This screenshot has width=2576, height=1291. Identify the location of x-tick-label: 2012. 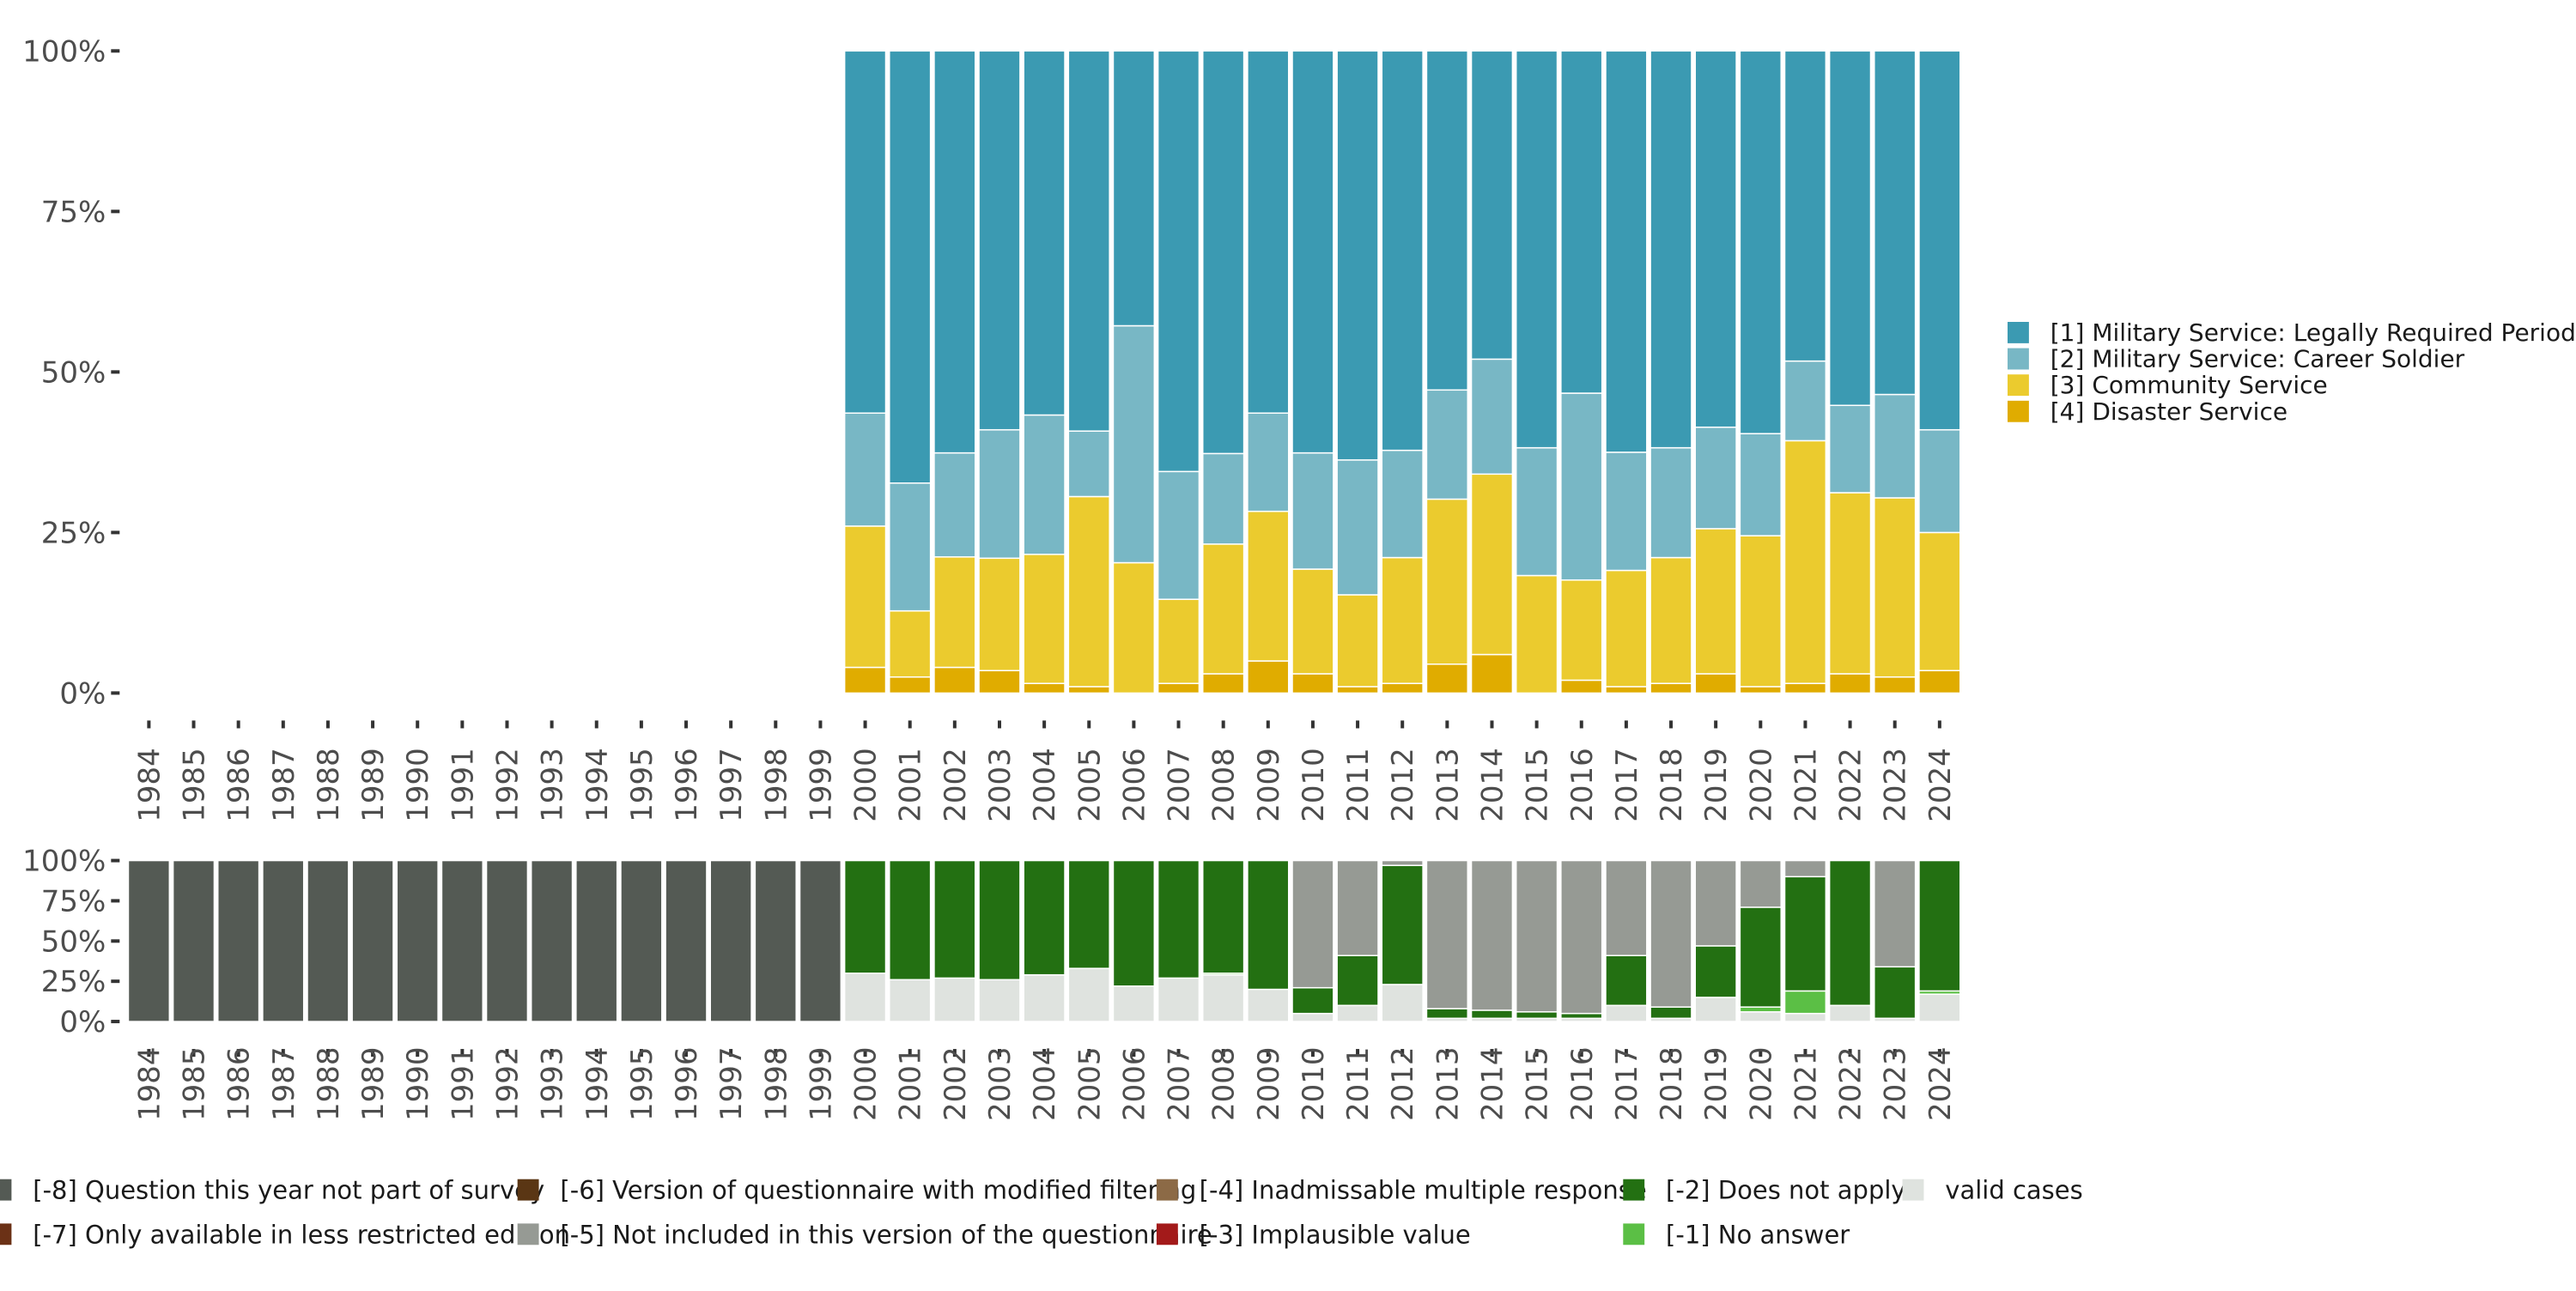
(1403, 785).